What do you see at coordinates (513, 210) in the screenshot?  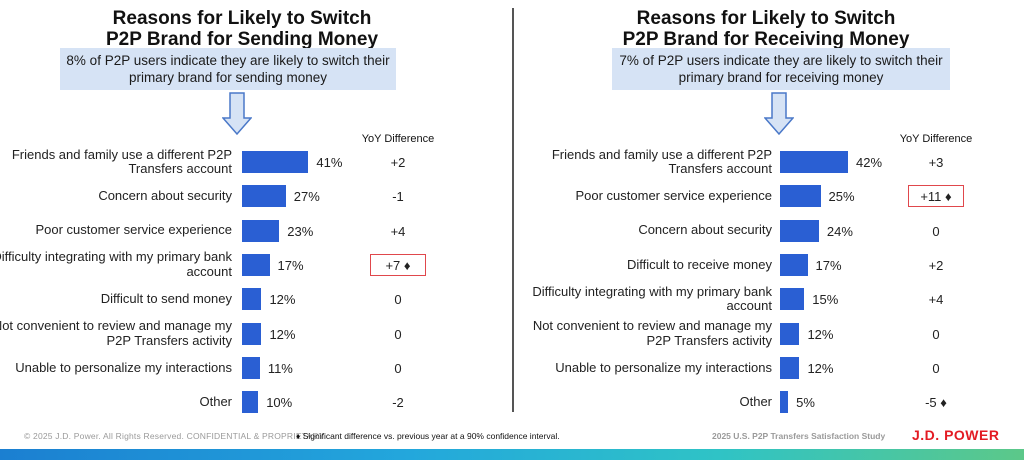 I see `panel-divider` at bounding box center [513, 210].